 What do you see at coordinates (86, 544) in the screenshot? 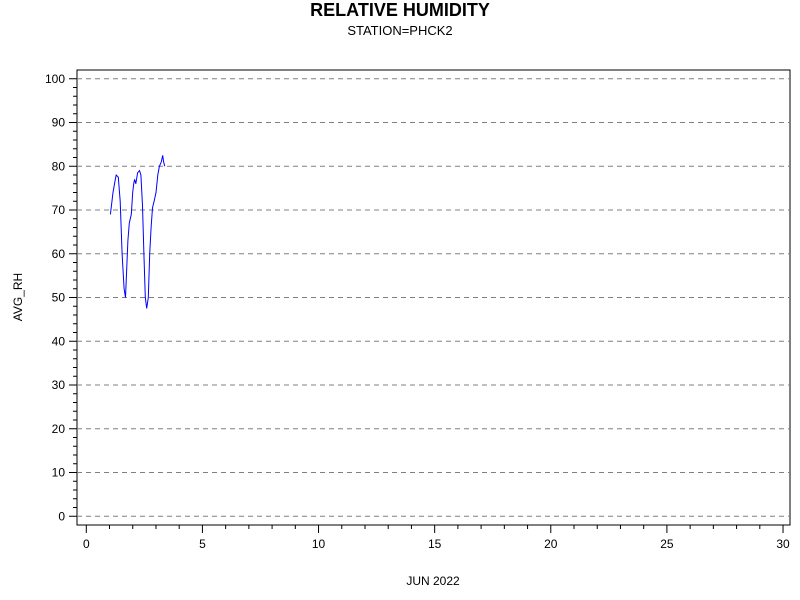
I see `x-tick-label-0: 0` at bounding box center [86, 544].